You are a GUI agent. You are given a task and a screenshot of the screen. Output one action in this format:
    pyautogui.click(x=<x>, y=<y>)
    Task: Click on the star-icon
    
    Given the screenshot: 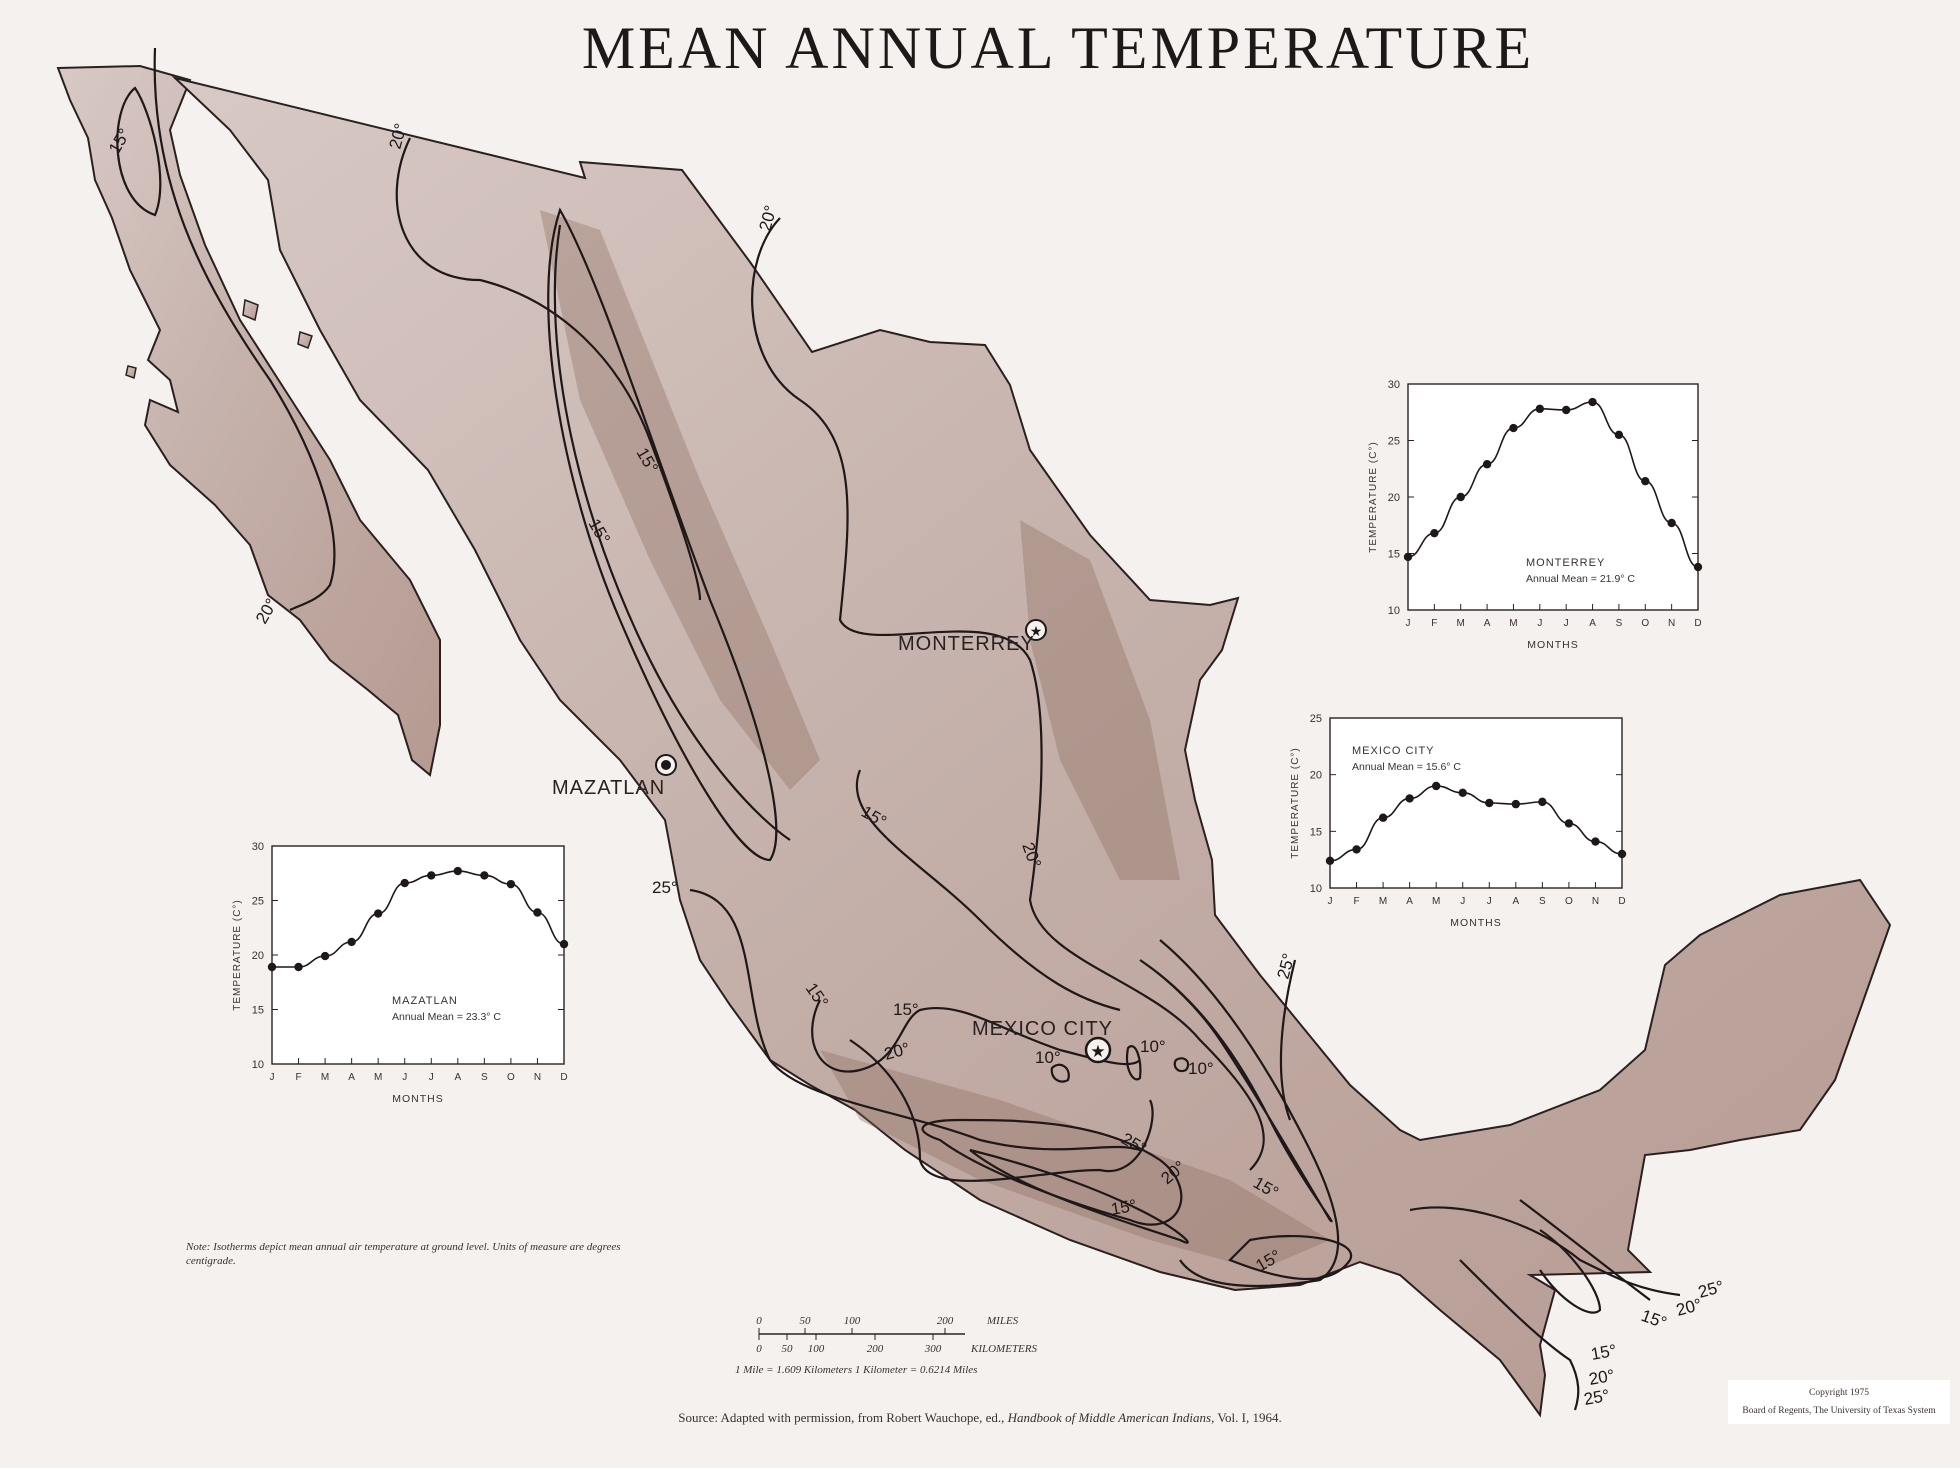 What is the action you would take?
    pyautogui.click(x=1036, y=630)
    